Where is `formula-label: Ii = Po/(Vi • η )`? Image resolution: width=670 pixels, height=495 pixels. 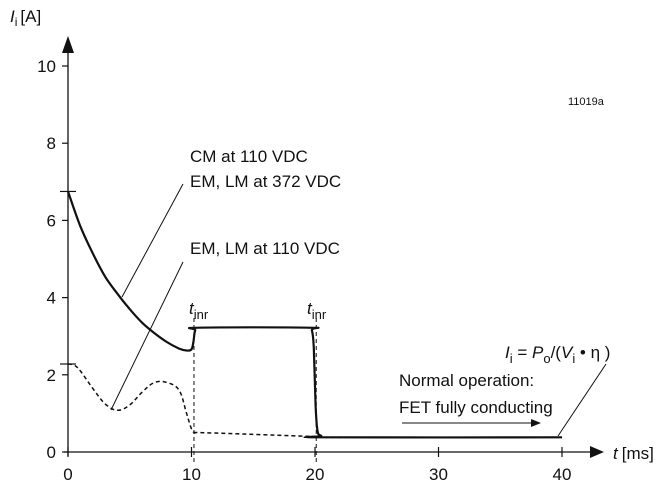
formula-label: Ii = Po/(Vi • η ) is located at coordinates (557, 354).